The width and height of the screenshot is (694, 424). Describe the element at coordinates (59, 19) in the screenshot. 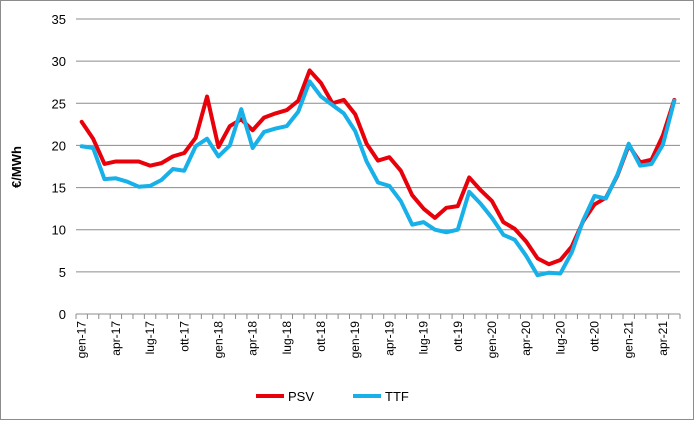

I see `y-tick-label: 35` at that location.